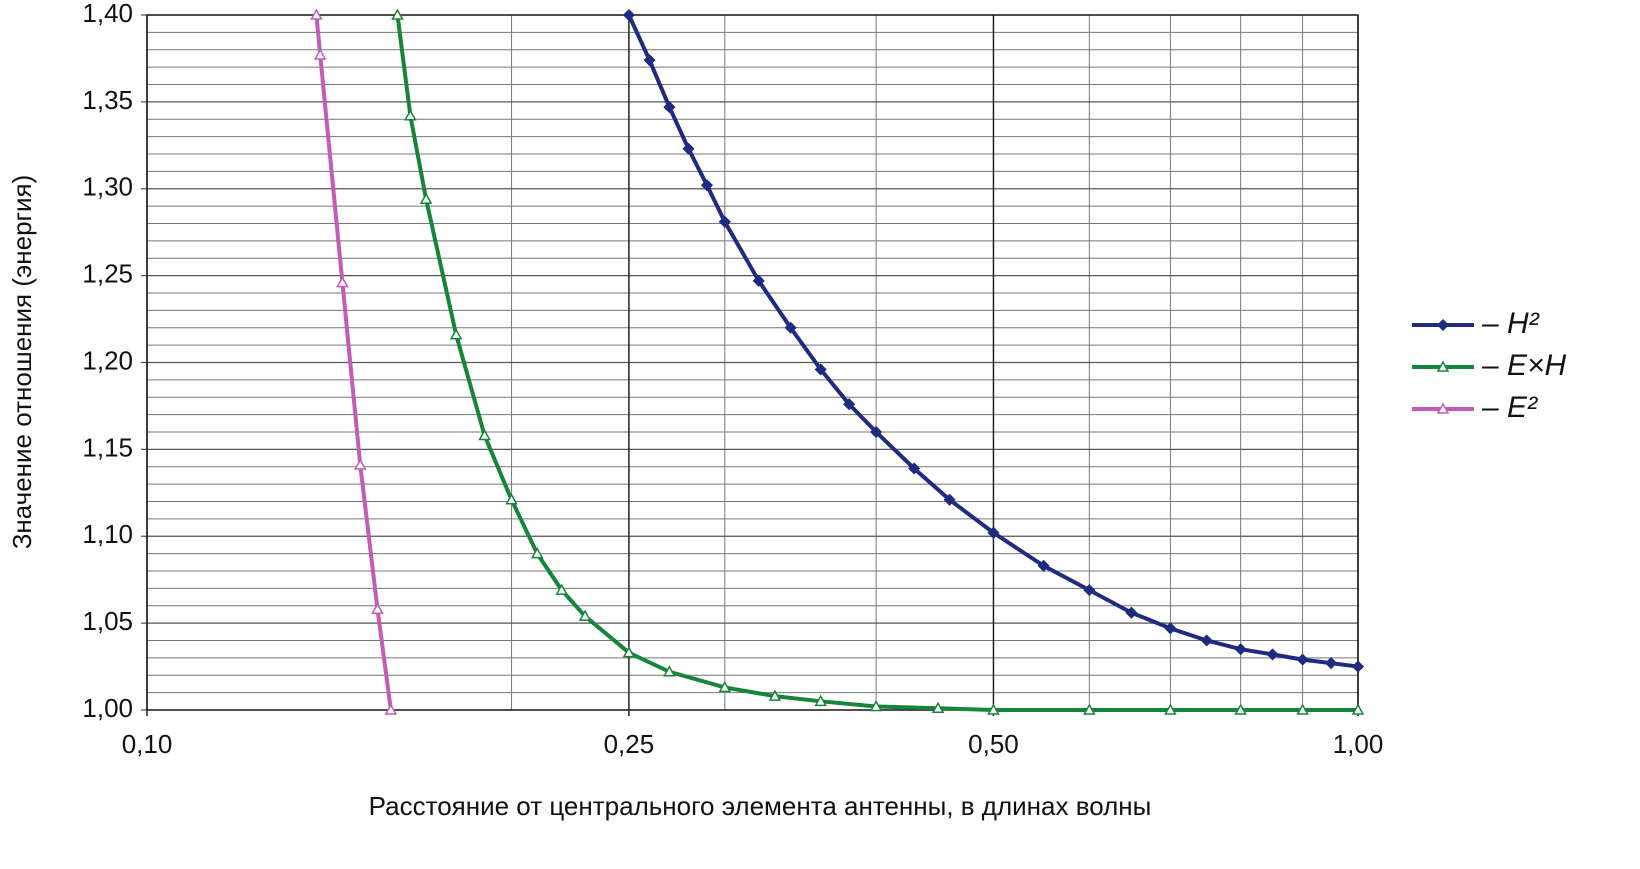 This screenshot has height=869, width=1640. What do you see at coordinates (1524, 365) in the screenshot?
I see `legend-label: – E×H` at bounding box center [1524, 365].